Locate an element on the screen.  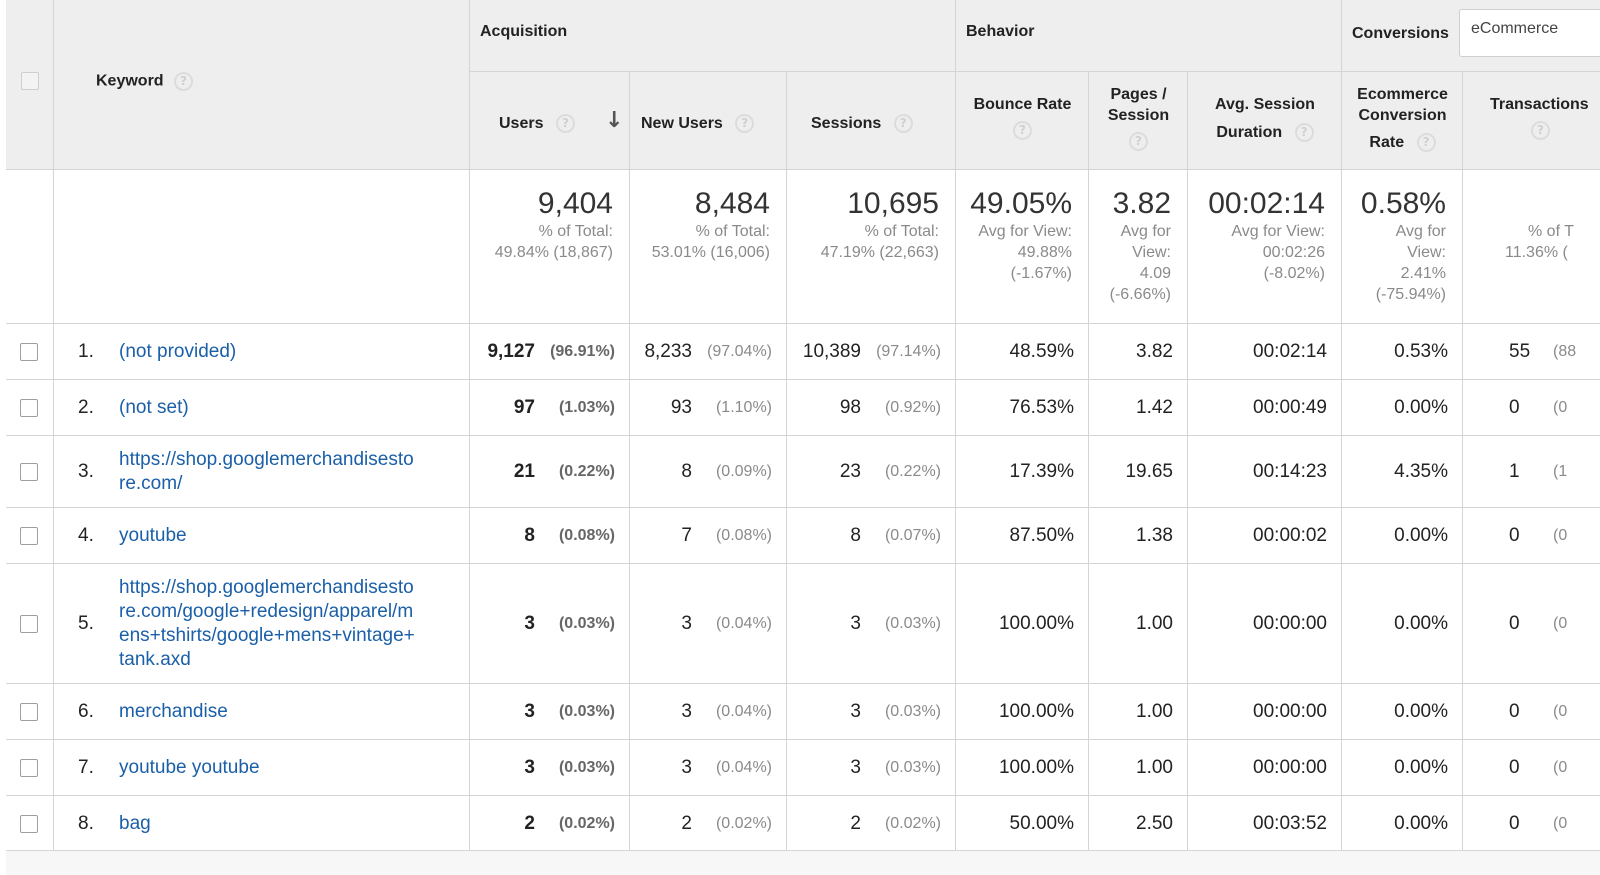
transactions-cell: 0 (0 is located at coordinates (1531, 824).